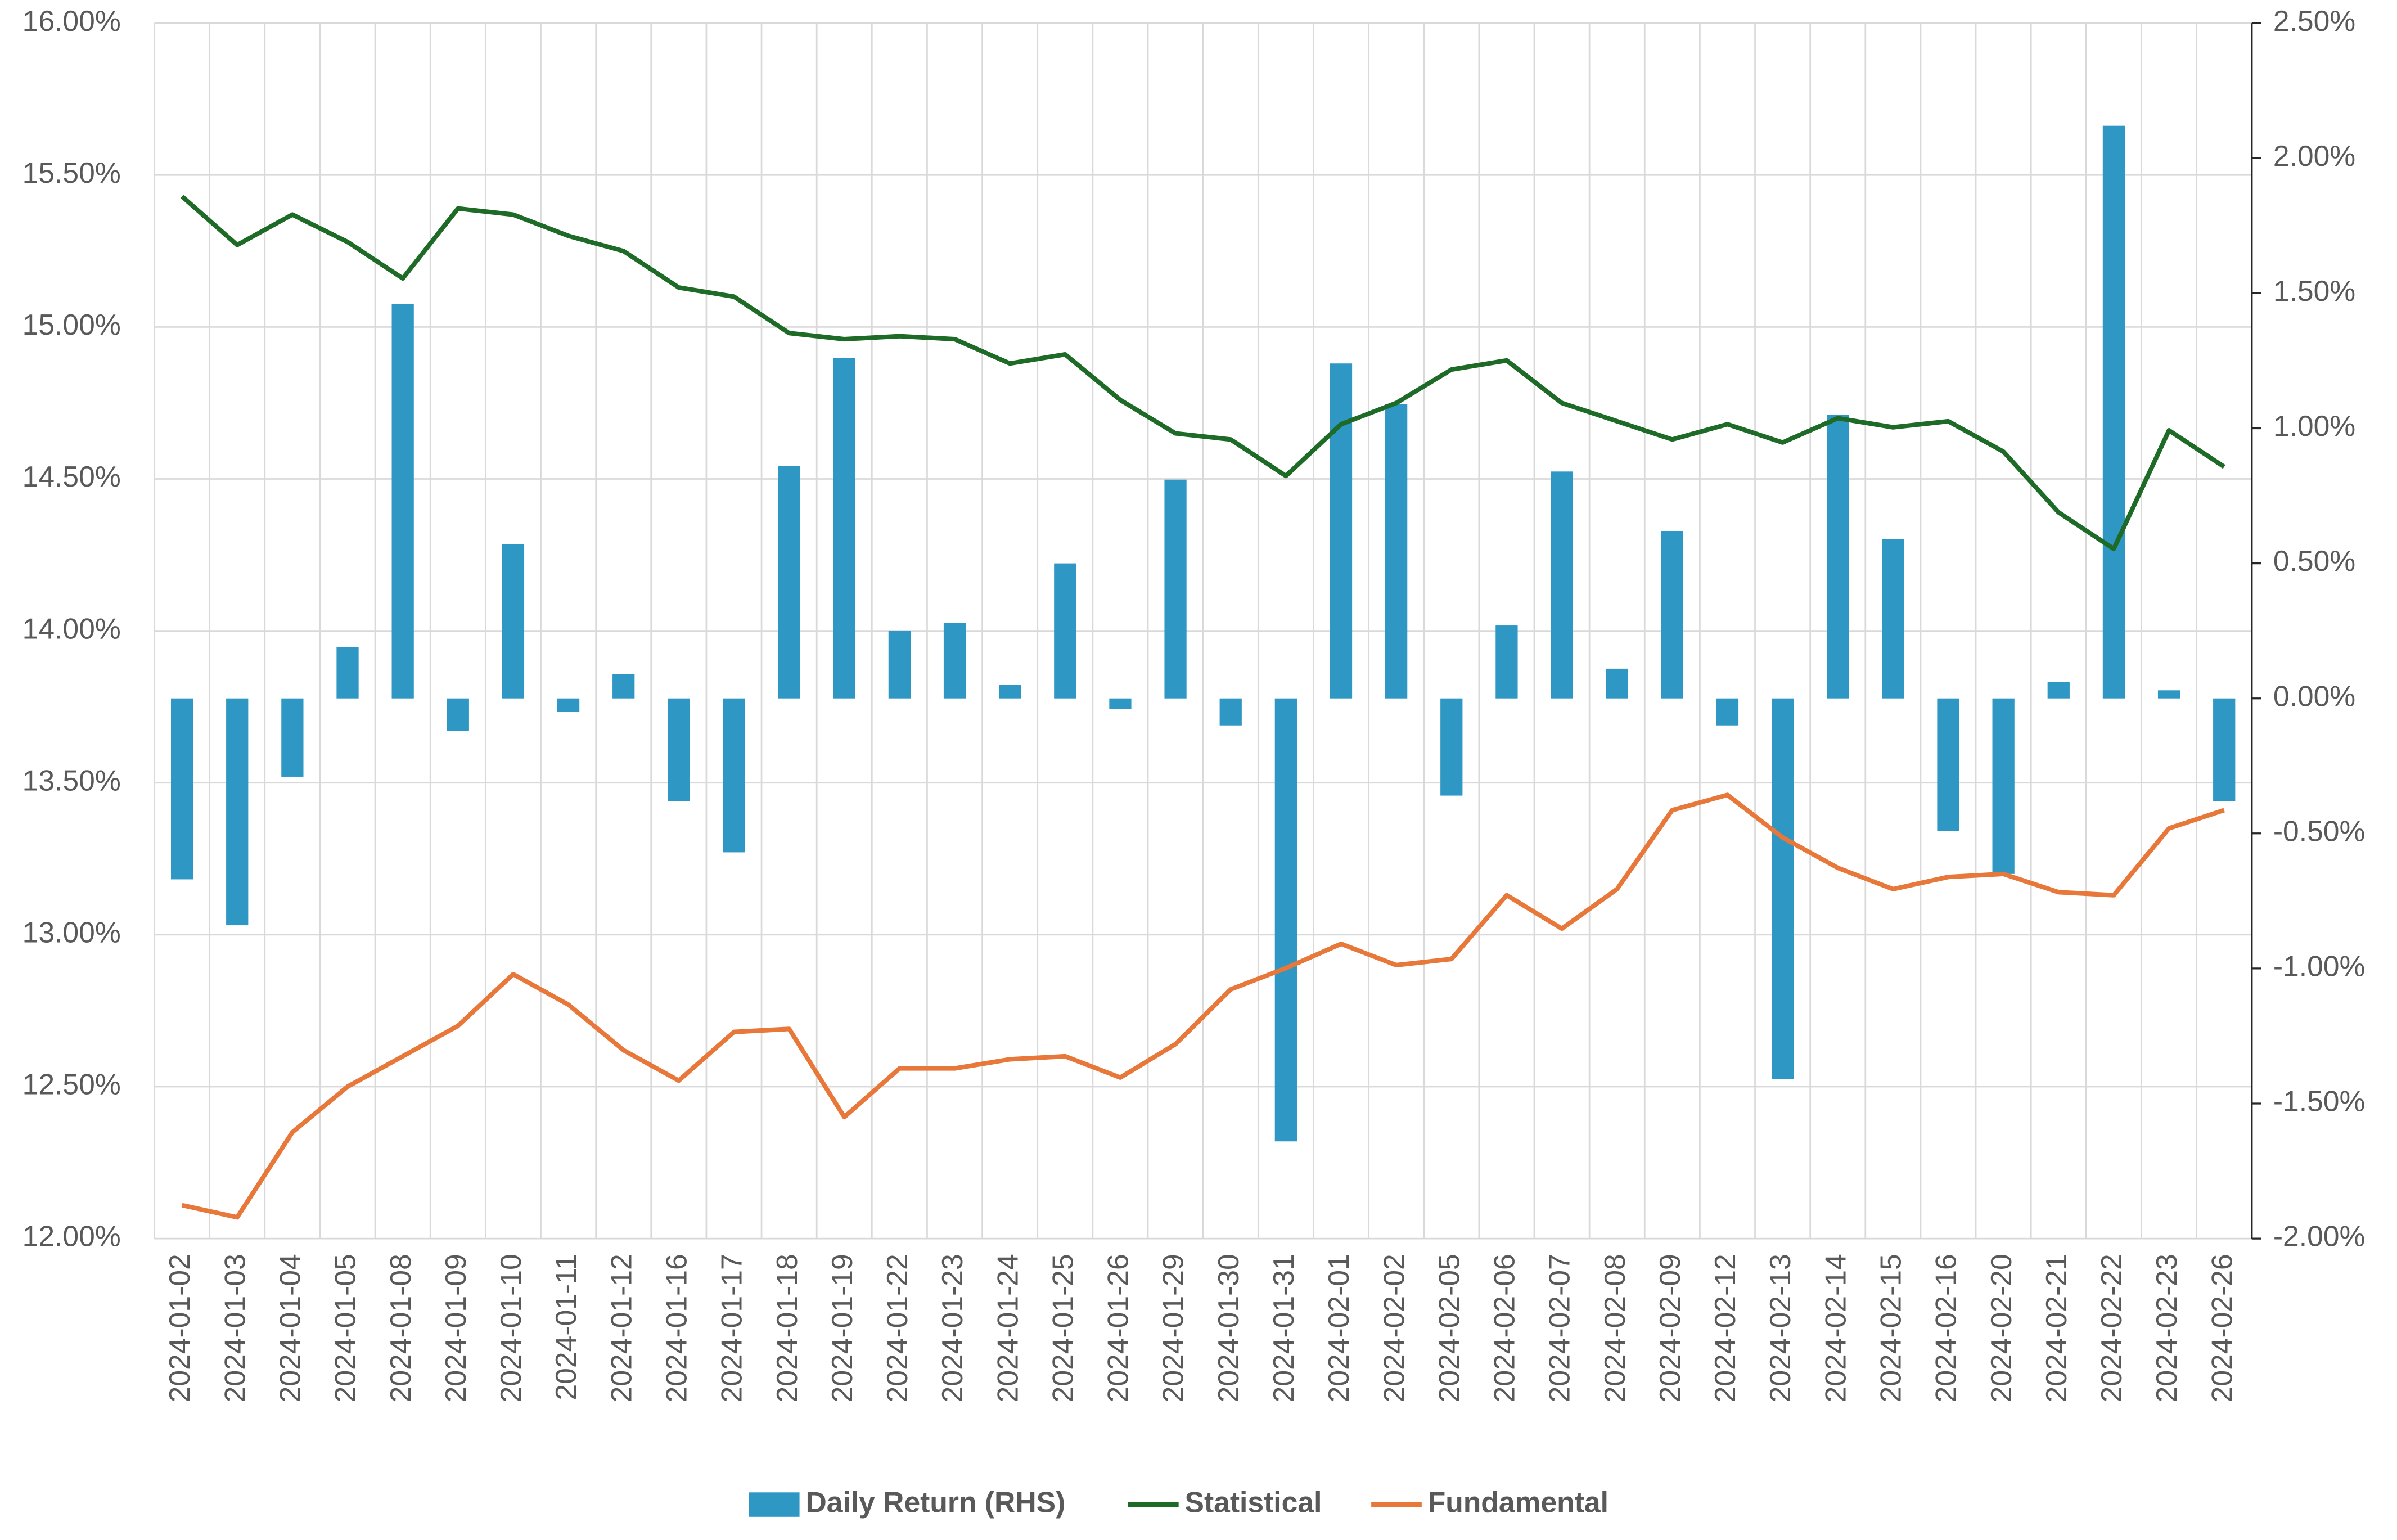 This screenshot has height=1540, width=2397. I want to click on x-tick-label: 2024-01-18, so click(787, 1328).